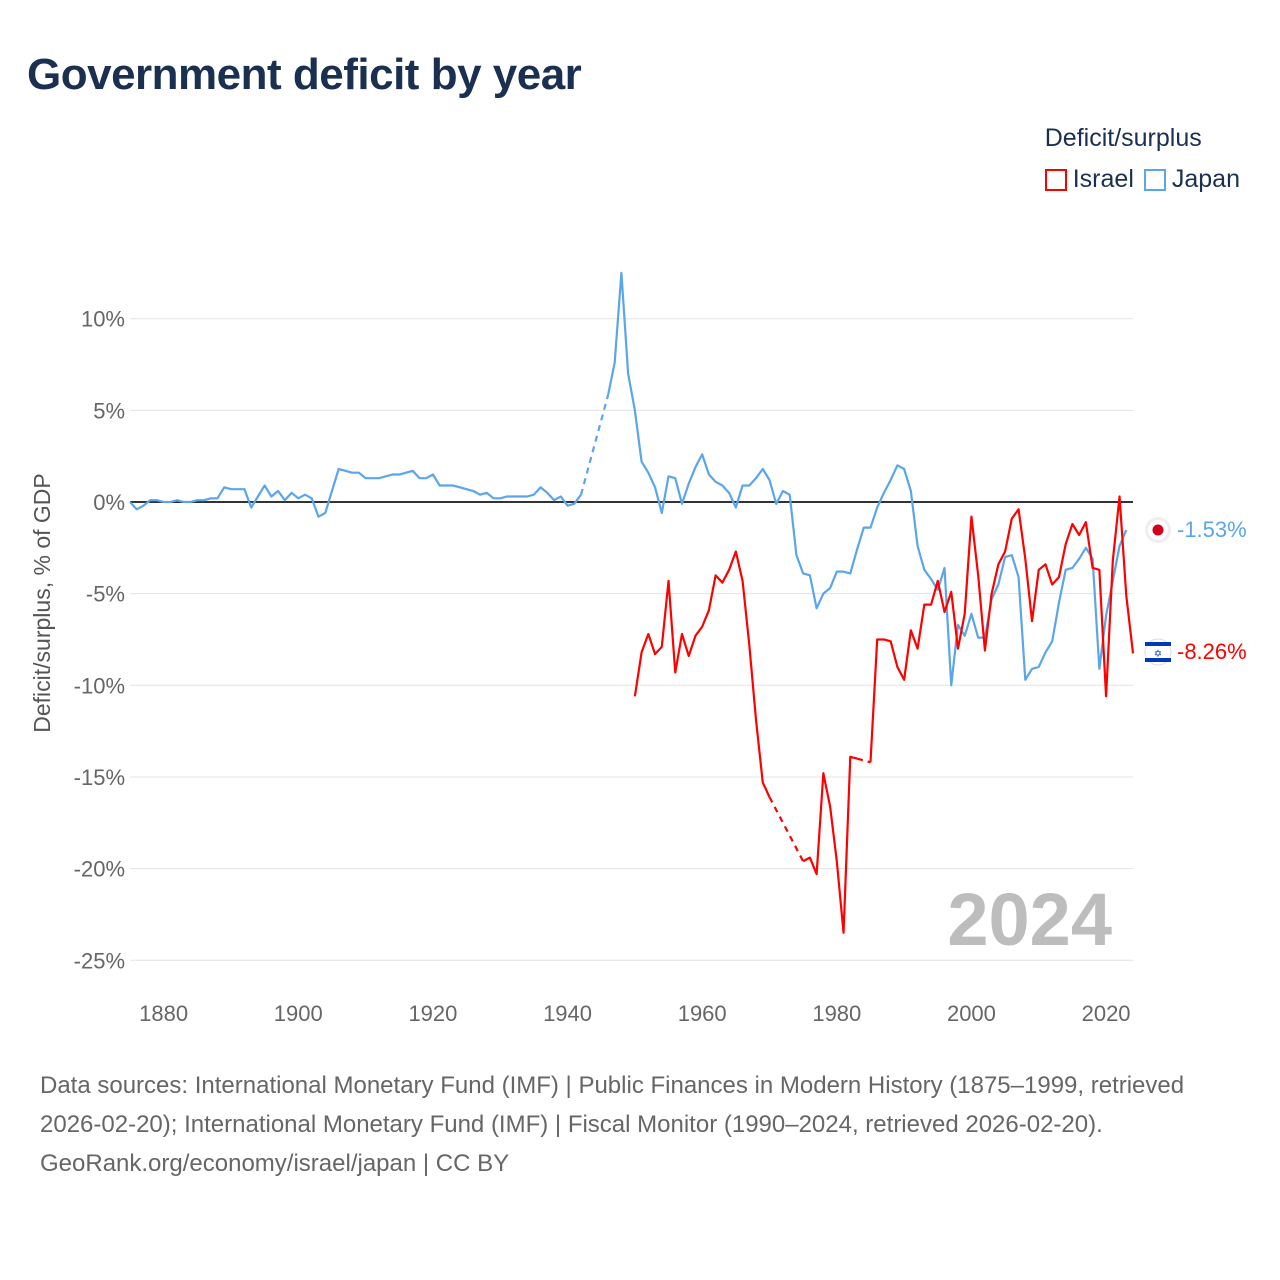 This screenshot has width=1280, height=1280. I want to click on x-tick-label: 1940, so click(567, 1013).